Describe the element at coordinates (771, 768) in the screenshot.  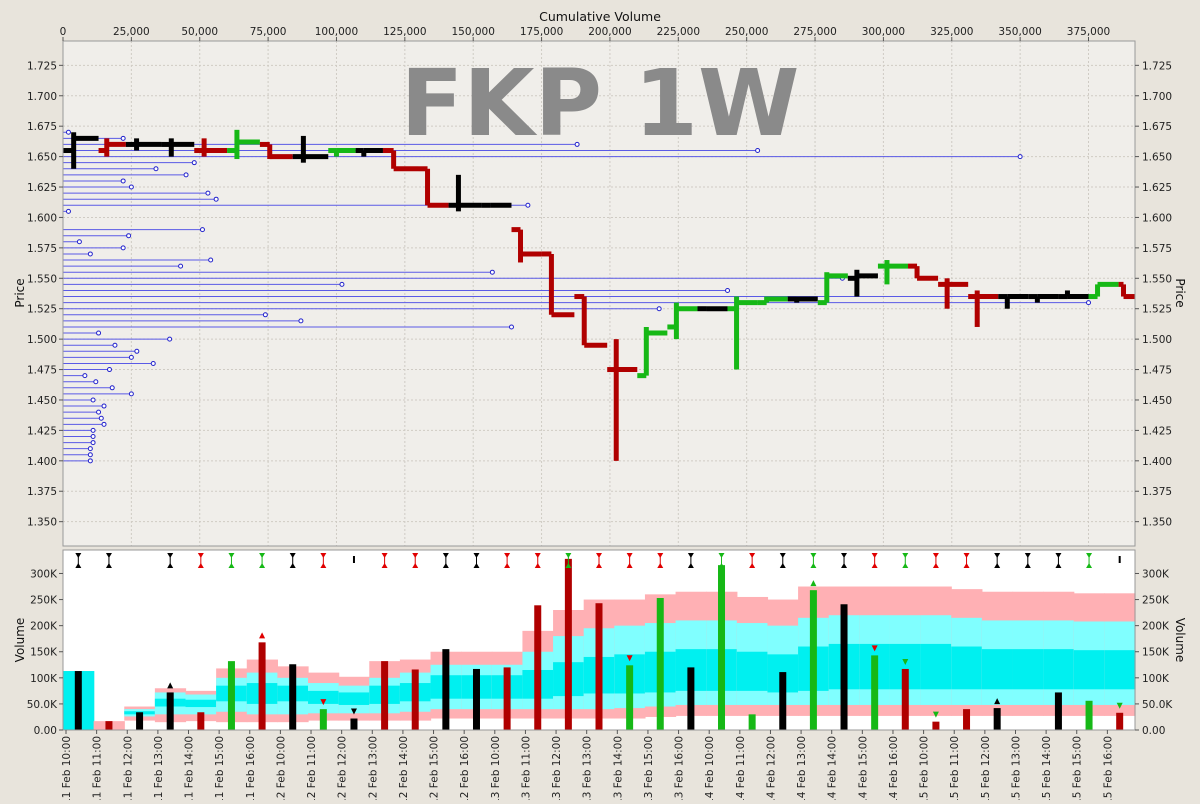
I see `volume-x-tick-label: 14 Feb 12:00` at that location.